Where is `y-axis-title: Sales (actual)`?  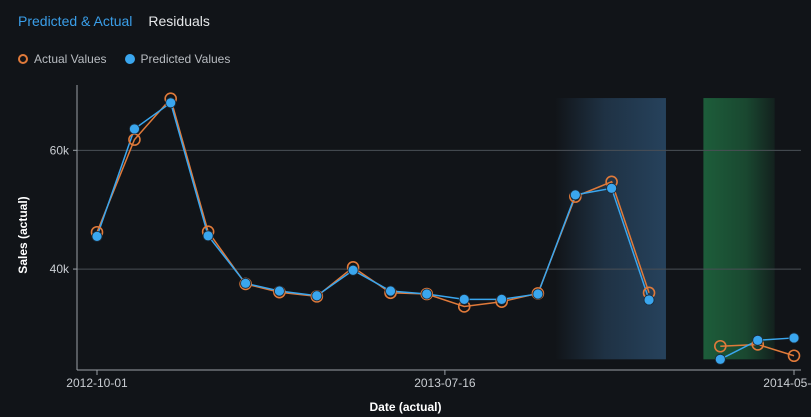 y-axis-title: Sales (actual) is located at coordinates (23, 235).